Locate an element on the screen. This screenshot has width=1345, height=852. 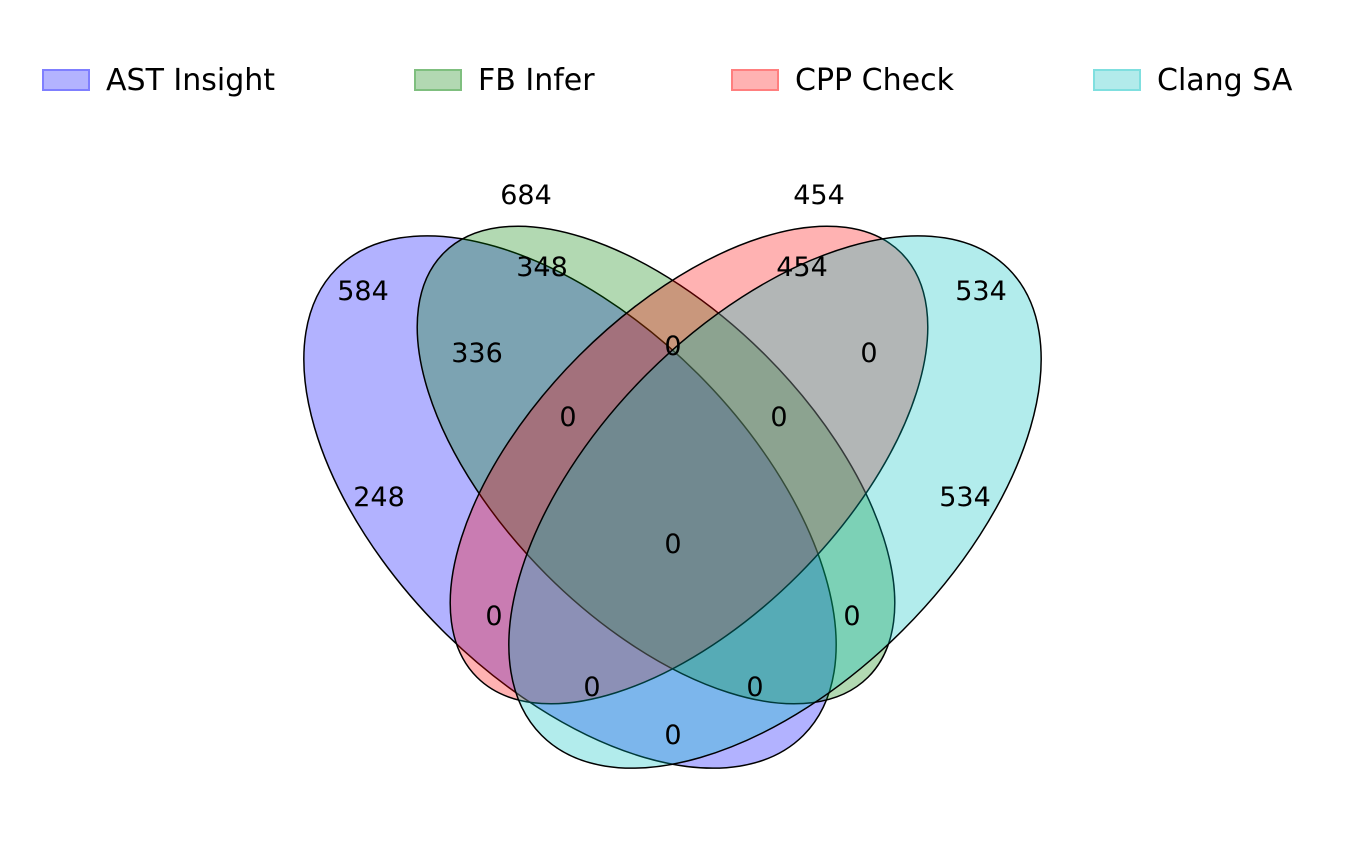
region-clang-only: 534 is located at coordinates (965, 497).